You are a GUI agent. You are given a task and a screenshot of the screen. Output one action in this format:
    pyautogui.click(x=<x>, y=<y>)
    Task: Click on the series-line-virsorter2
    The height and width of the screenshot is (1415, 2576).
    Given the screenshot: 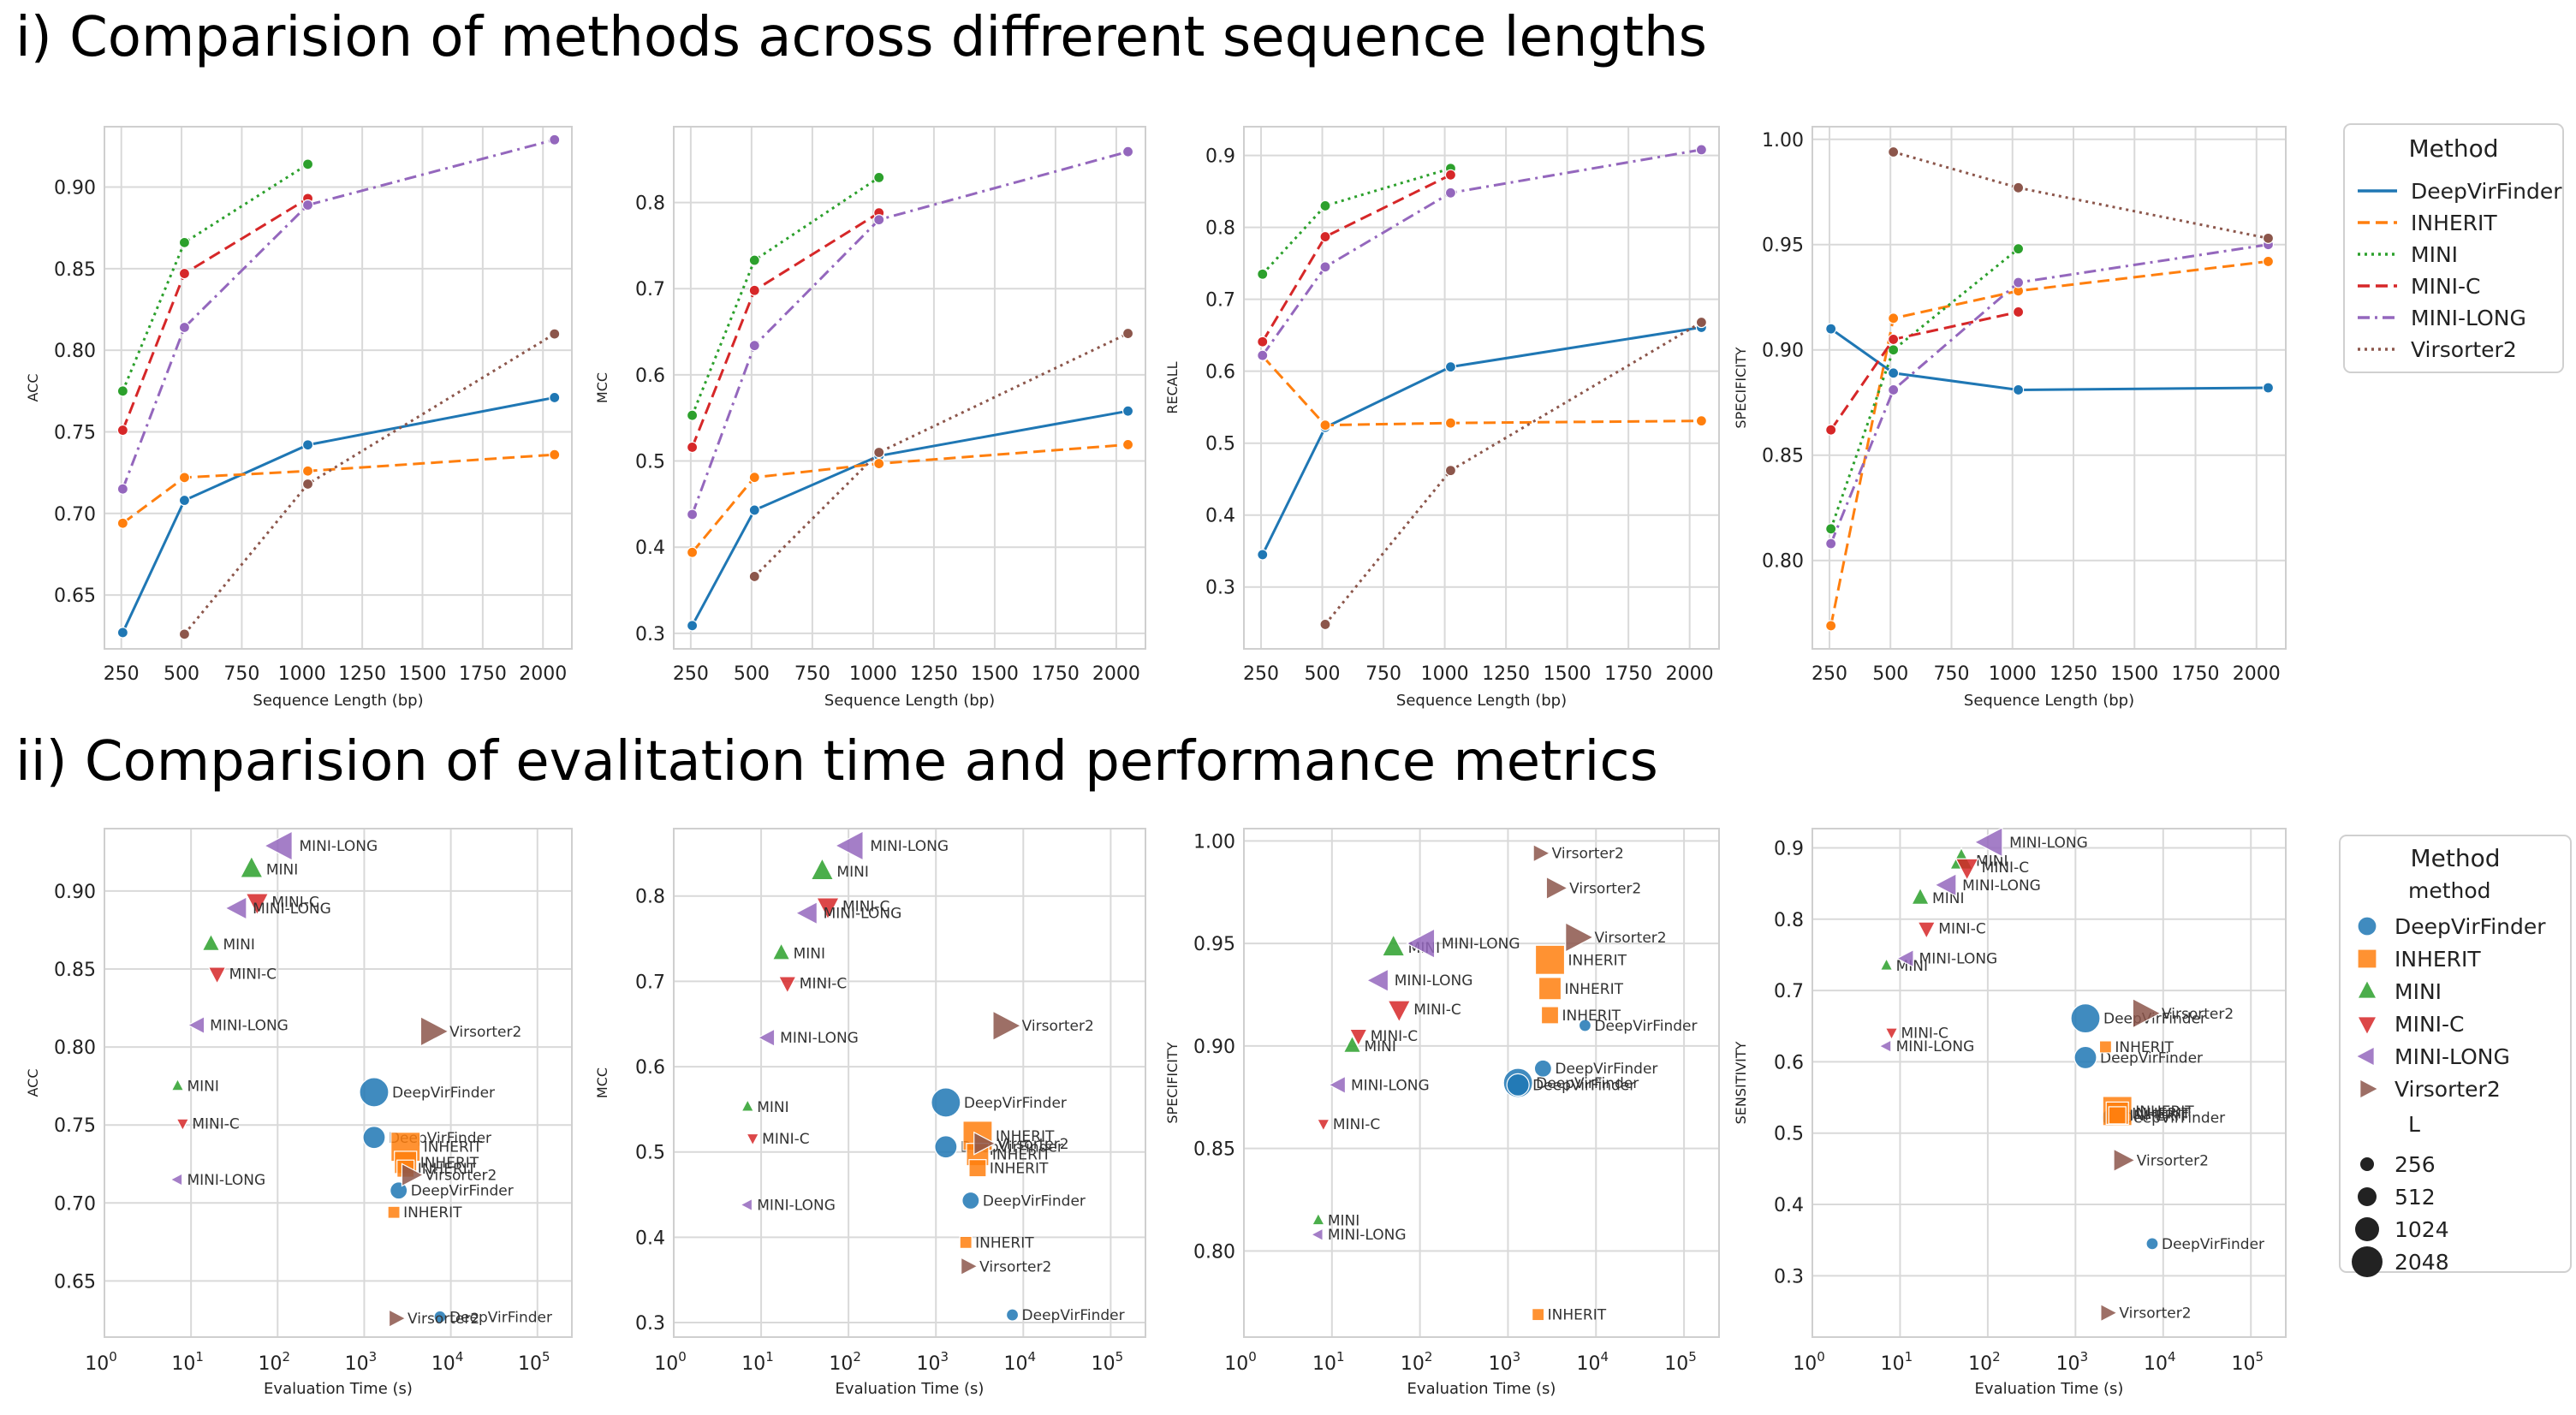 What is the action you would take?
    pyautogui.click(x=1514, y=473)
    